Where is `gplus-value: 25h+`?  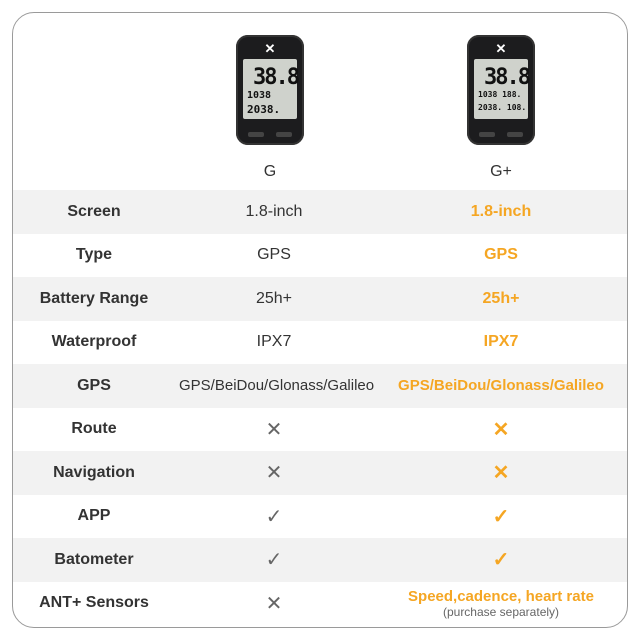
gplus-value: 25h+ is located at coordinates (501, 298).